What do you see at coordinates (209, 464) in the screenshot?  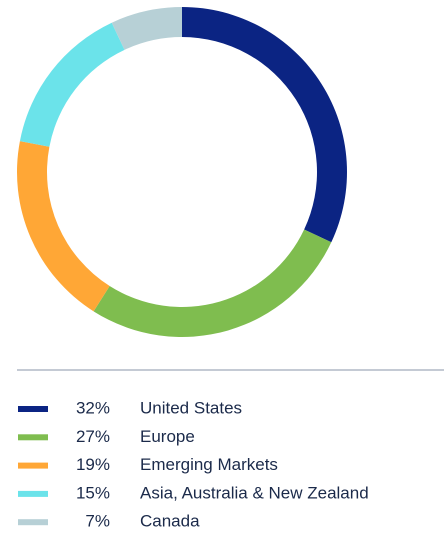 I see `legend-label: Emerging Markets` at bounding box center [209, 464].